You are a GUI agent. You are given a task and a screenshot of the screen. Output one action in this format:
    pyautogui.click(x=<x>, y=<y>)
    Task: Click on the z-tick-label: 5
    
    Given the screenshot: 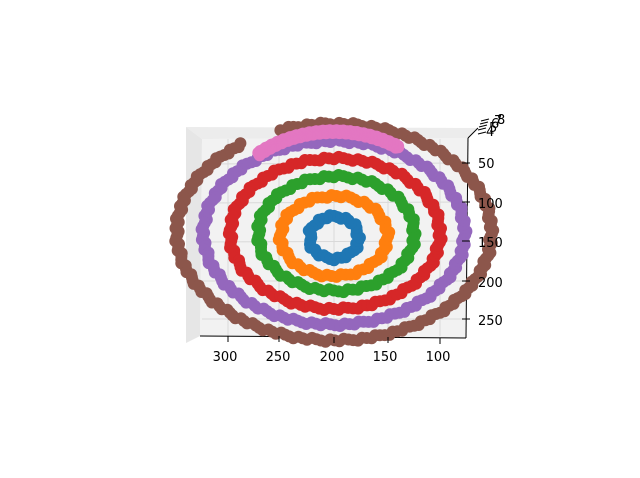 What is the action you would take?
    pyautogui.click(x=493, y=128)
    